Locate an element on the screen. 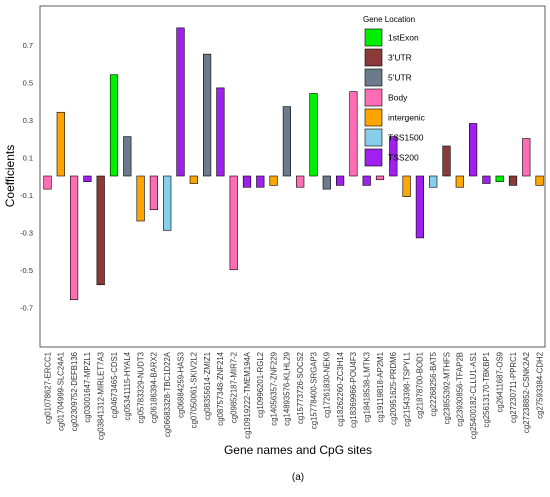  x-category-label: cg06884259-HAS3 is located at coordinates (180, 385).